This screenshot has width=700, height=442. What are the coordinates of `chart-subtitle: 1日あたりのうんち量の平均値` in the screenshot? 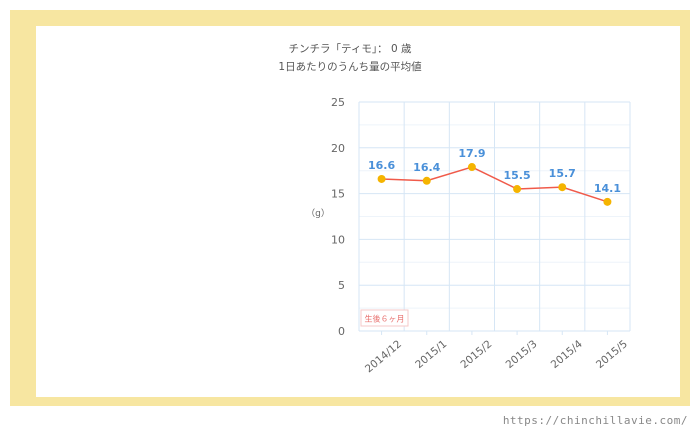 It's located at (350, 67).